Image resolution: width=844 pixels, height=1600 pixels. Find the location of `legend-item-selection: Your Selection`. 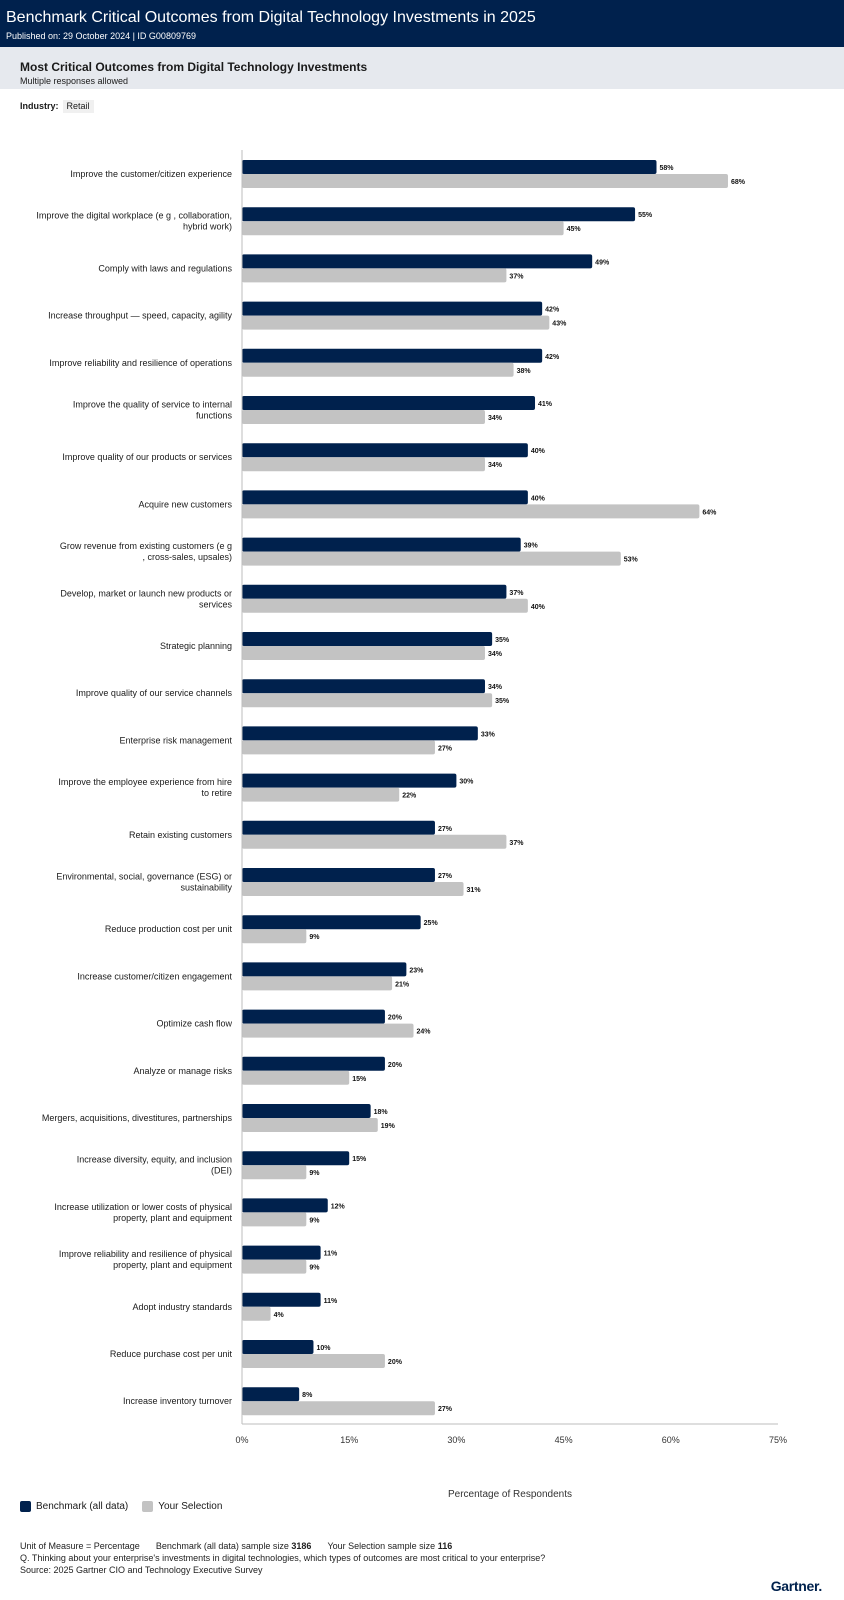

legend-item-selection: Your Selection is located at coordinates (182, 1506).